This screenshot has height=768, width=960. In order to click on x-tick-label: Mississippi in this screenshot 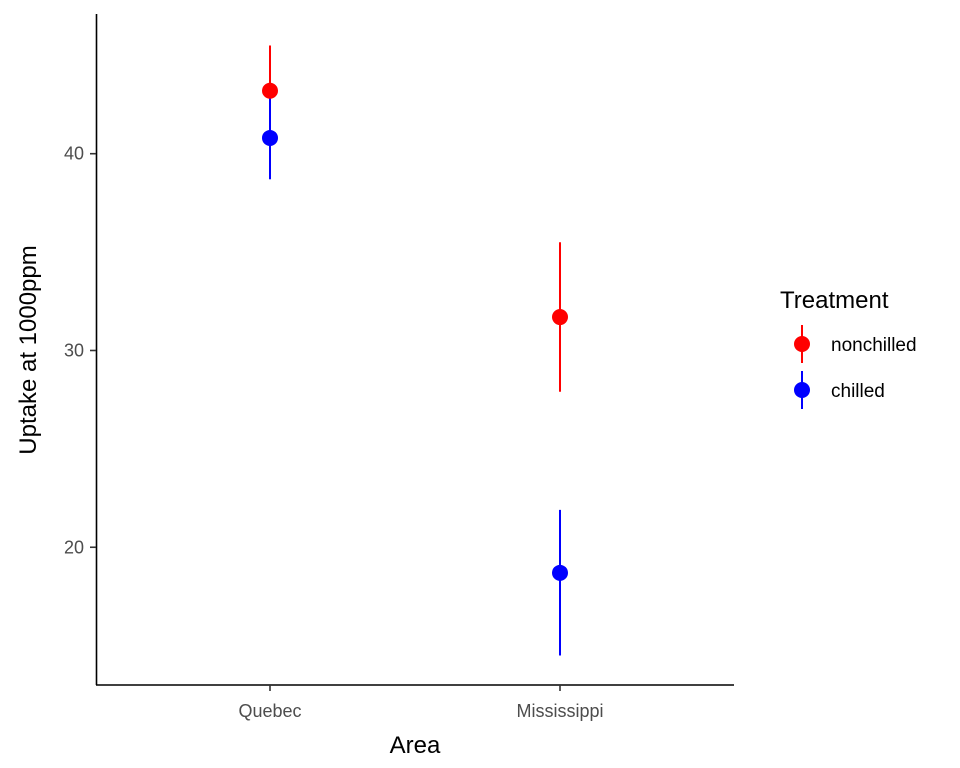, I will do `click(559, 711)`.